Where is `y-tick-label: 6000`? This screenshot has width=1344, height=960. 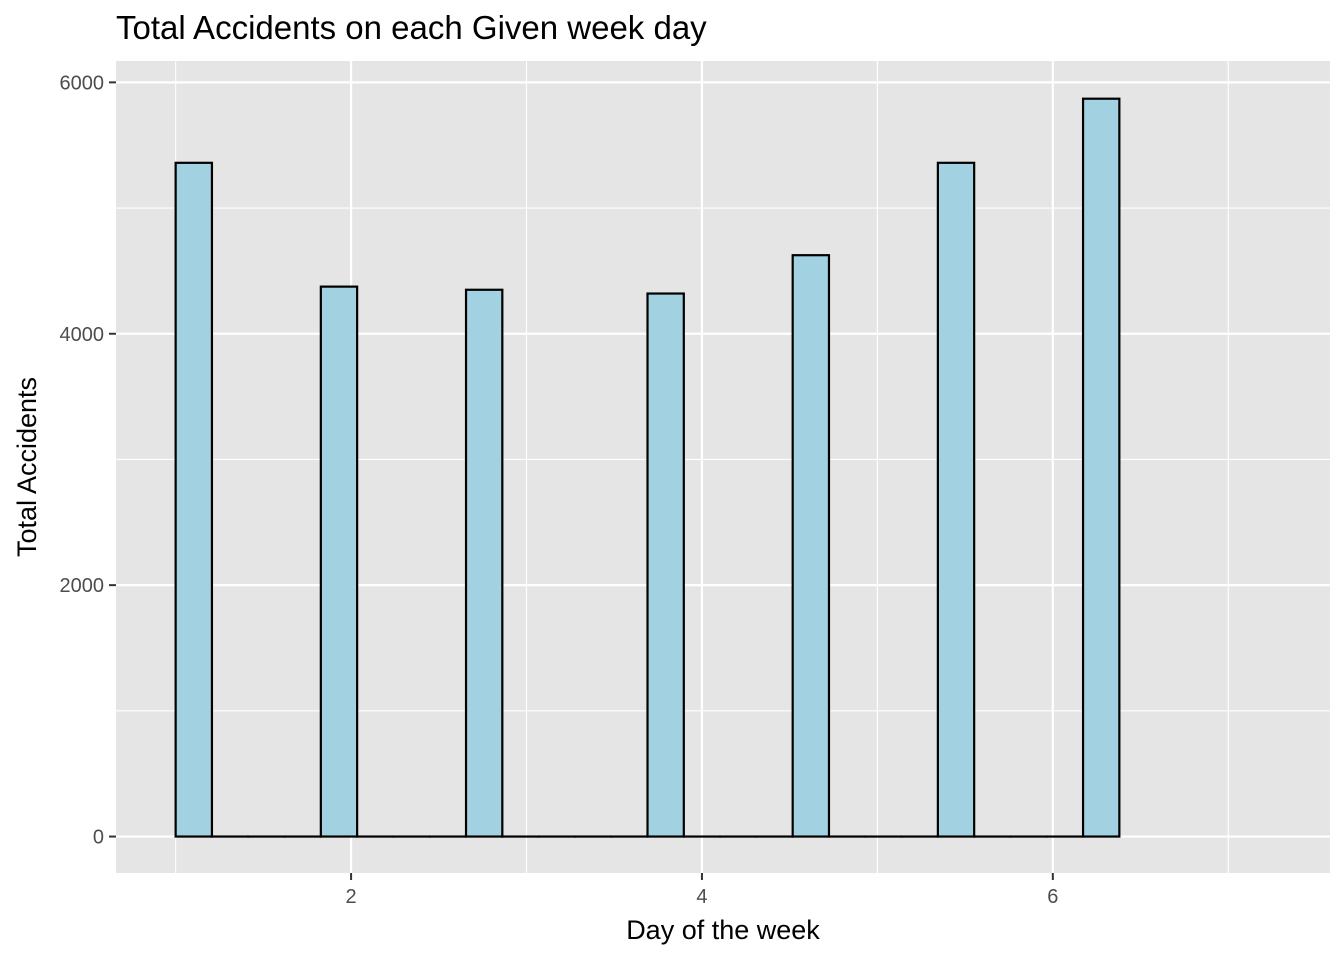
y-tick-label: 6000 is located at coordinates (82, 83).